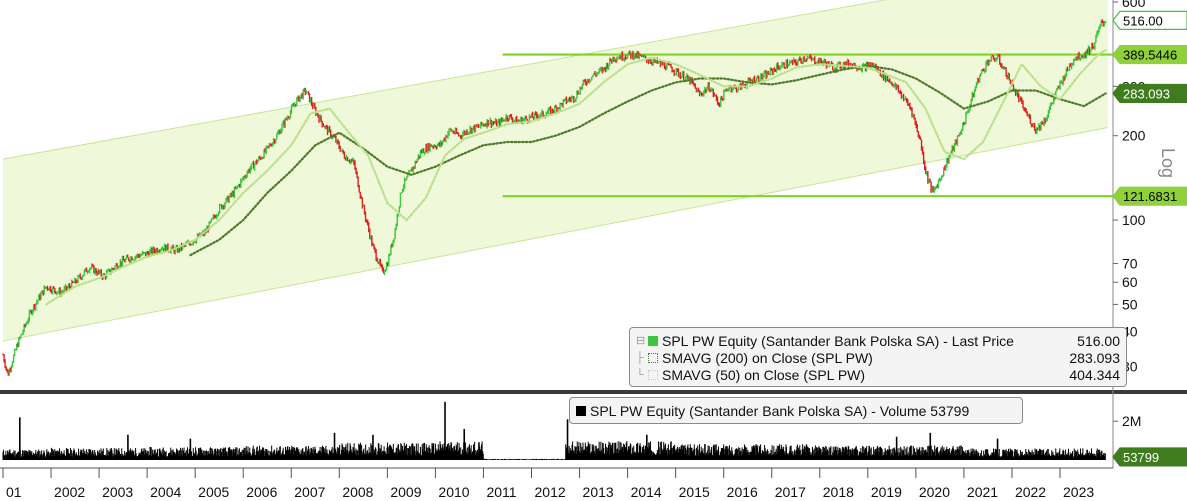  What do you see at coordinates (694, 492) in the screenshot?
I see `x-tick-label: 2015` at bounding box center [694, 492].